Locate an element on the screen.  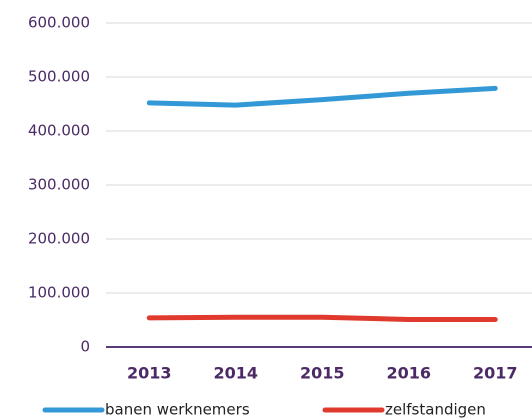
x-tick-label: 2014 is located at coordinates (235, 373).